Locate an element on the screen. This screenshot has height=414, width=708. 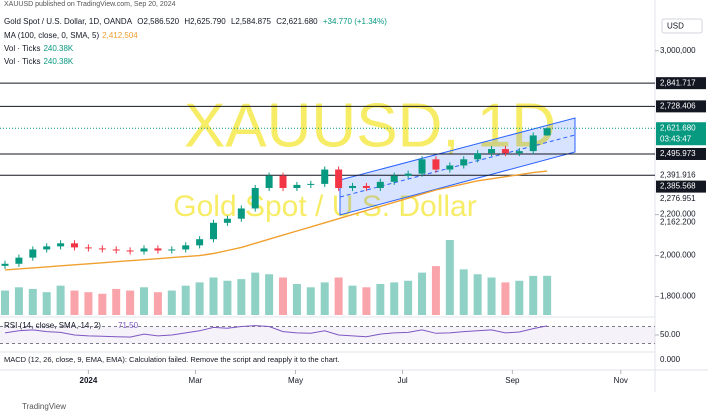
currency-box is located at coordinates (682, 26).